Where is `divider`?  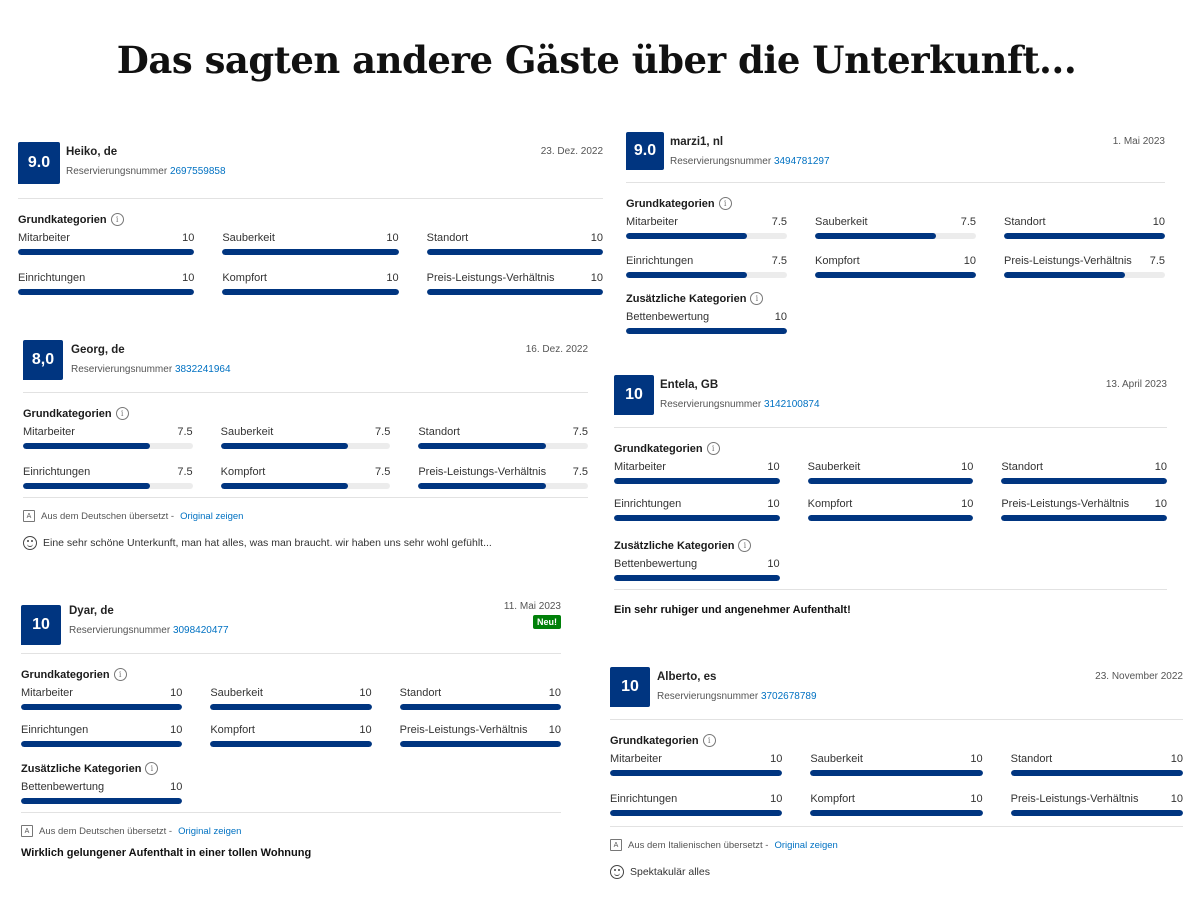 divider is located at coordinates (310, 198).